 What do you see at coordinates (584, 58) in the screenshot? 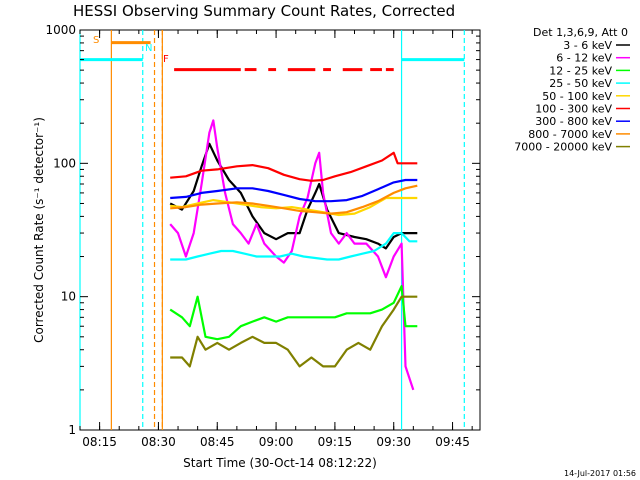
I see `legend-label-1: 6 - 12 keV` at bounding box center [584, 58].